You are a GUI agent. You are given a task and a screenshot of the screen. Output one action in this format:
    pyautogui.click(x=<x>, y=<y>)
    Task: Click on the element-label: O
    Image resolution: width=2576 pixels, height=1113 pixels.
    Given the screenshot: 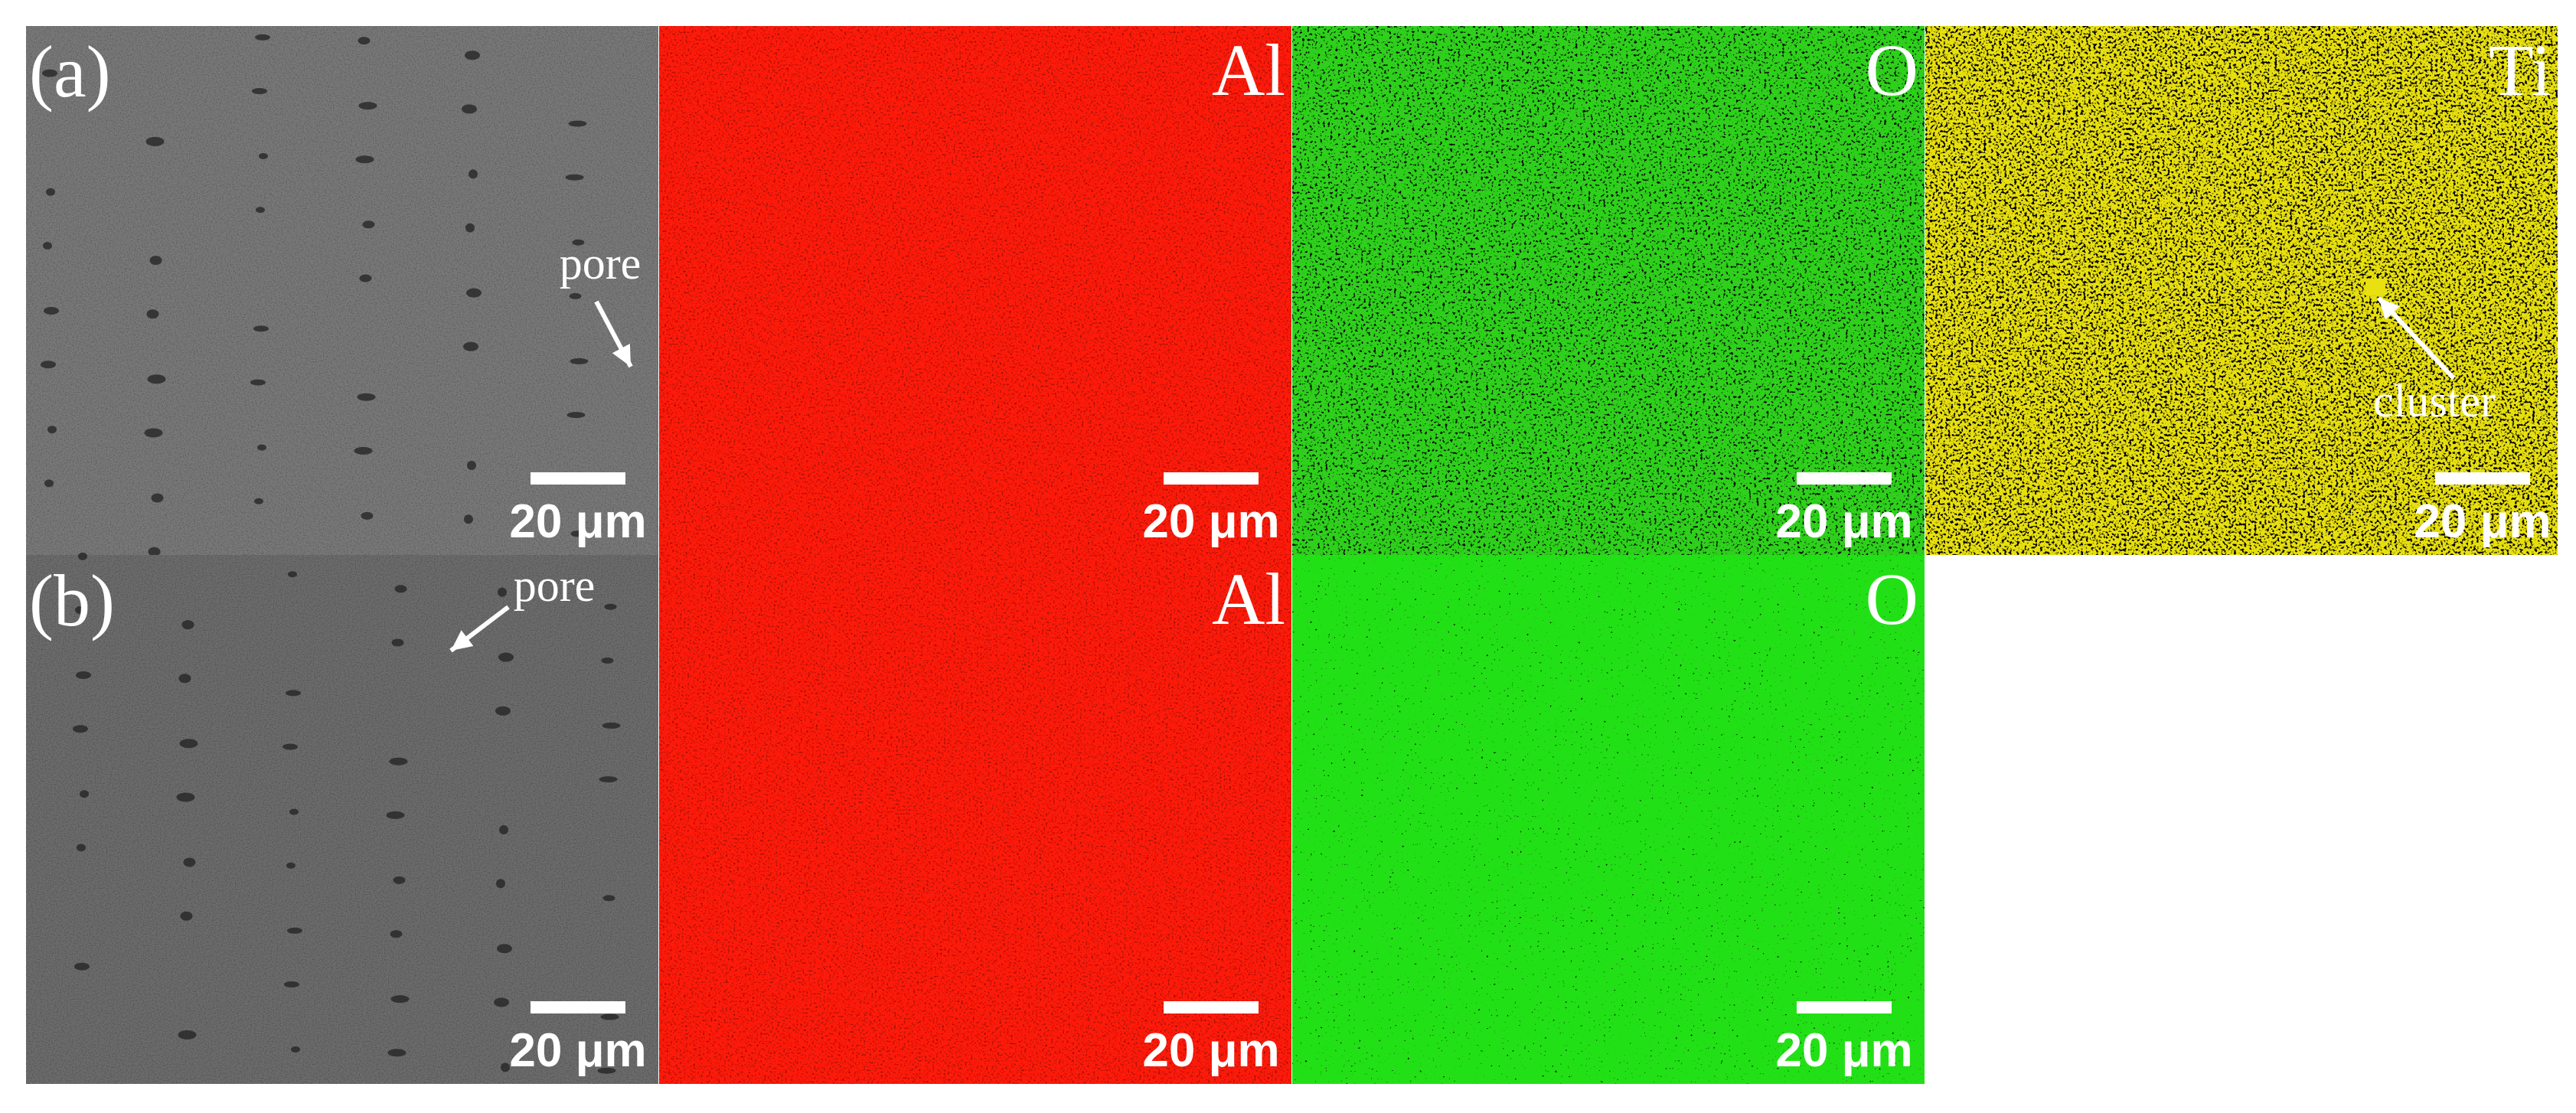 What is the action you would take?
    pyautogui.click(x=1892, y=599)
    